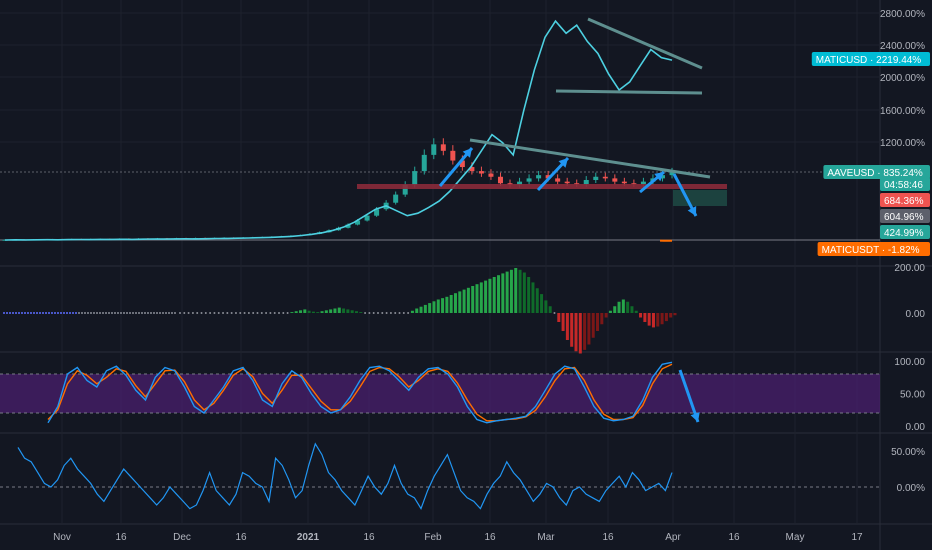  I want to click on stoch-k-line, so click(360, 392).